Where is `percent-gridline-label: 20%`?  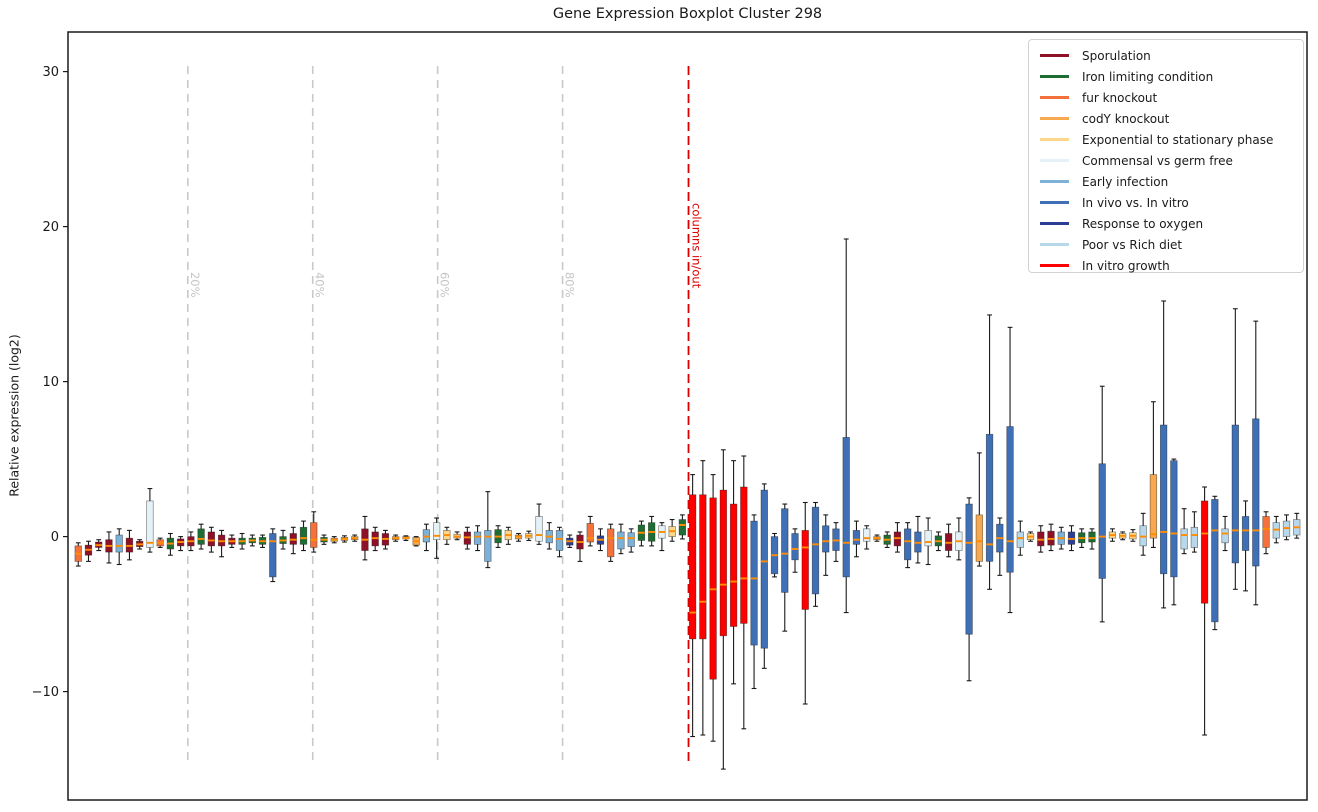
percent-gridline-label: 20% is located at coordinates (195, 285).